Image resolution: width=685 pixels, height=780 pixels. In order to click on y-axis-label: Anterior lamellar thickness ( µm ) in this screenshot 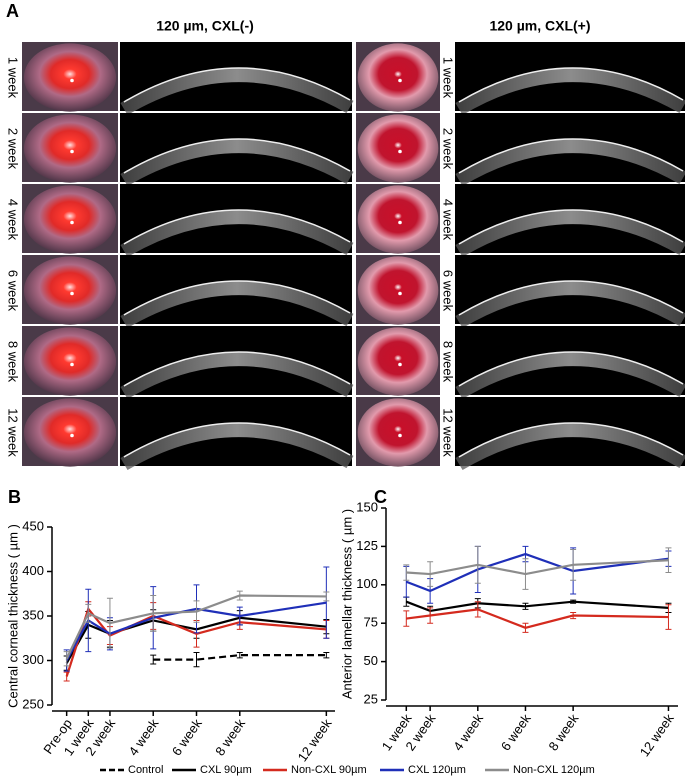, I will do `click(346, 604)`.